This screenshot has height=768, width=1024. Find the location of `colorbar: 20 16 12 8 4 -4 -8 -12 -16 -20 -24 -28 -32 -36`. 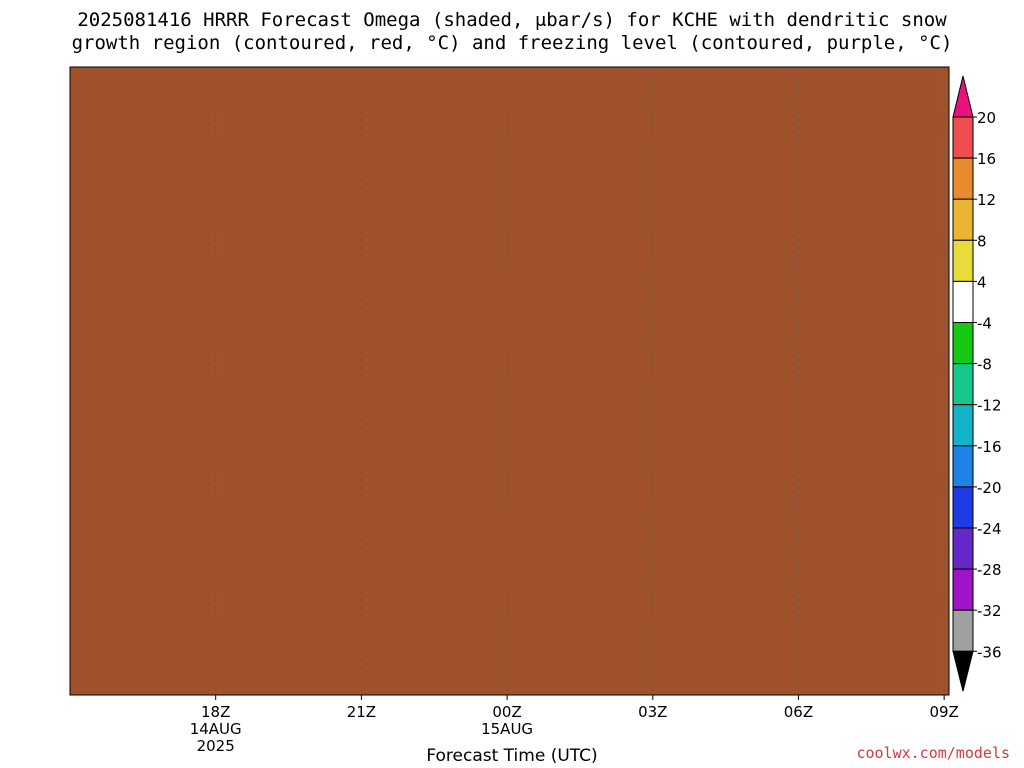

colorbar: 20 16 12 8 4 -4 -8 -12 -16 -20 -24 -28 -32 -36 is located at coordinates (977, 383).